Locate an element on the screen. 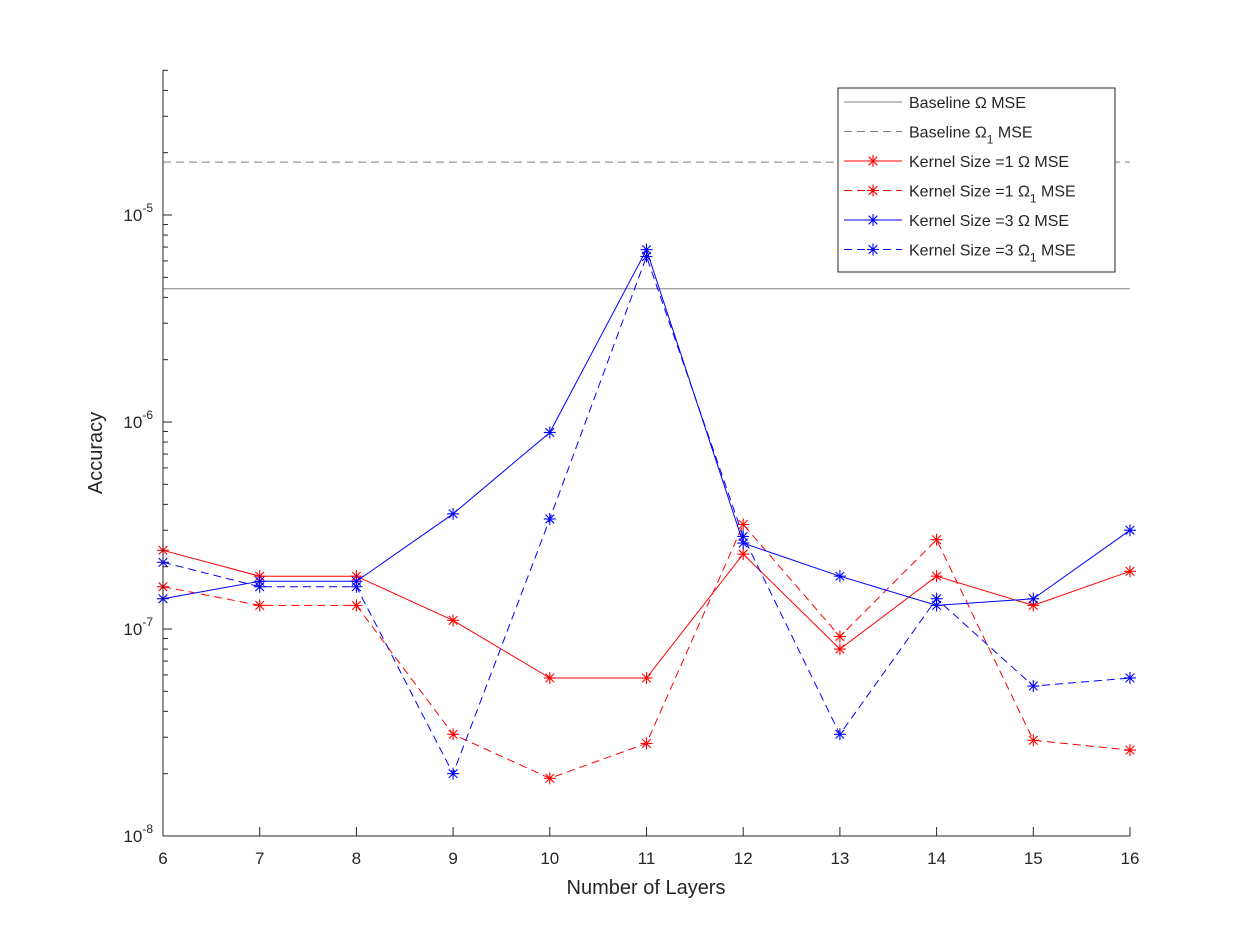 The height and width of the screenshot is (938, 1250). legend-entry: Baseline Ω1 MSE is located at coordinates (938, 136).